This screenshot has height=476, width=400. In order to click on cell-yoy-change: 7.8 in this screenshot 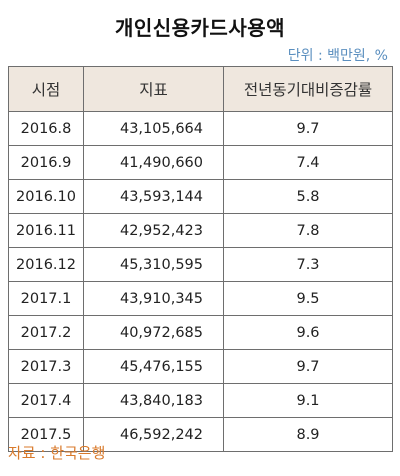, I will do `click(308, 230)`.